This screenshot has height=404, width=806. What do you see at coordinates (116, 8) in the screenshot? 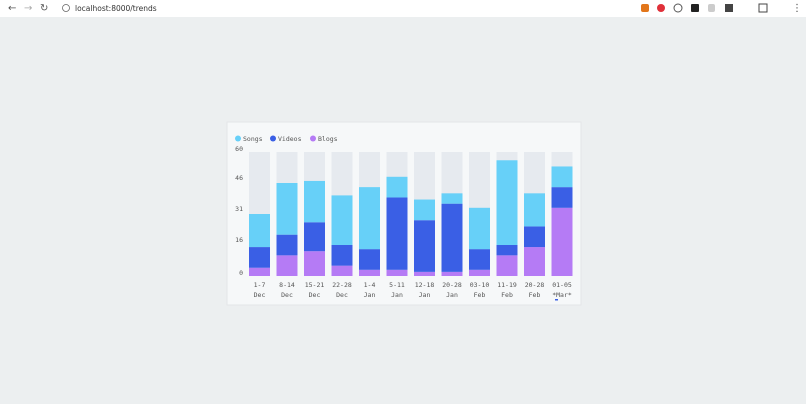
I see `address-bar: localhost:8000/trends` at bounding box center [116, 8].